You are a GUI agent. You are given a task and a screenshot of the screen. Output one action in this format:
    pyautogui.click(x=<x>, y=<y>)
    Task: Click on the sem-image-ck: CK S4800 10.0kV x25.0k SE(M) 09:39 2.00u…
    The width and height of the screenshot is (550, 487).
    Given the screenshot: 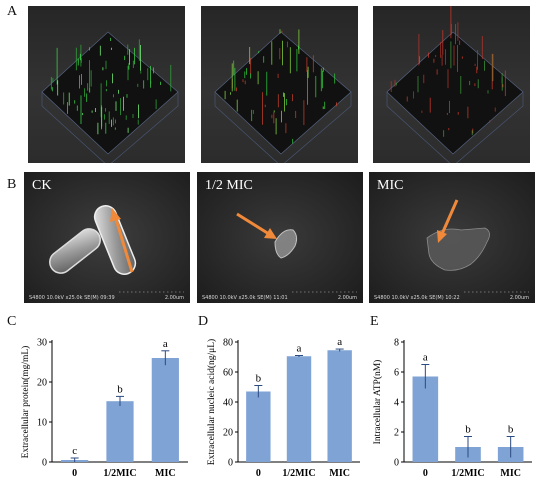 What is the action you would take?
    pyautogui.click(x=107, y=237)
    